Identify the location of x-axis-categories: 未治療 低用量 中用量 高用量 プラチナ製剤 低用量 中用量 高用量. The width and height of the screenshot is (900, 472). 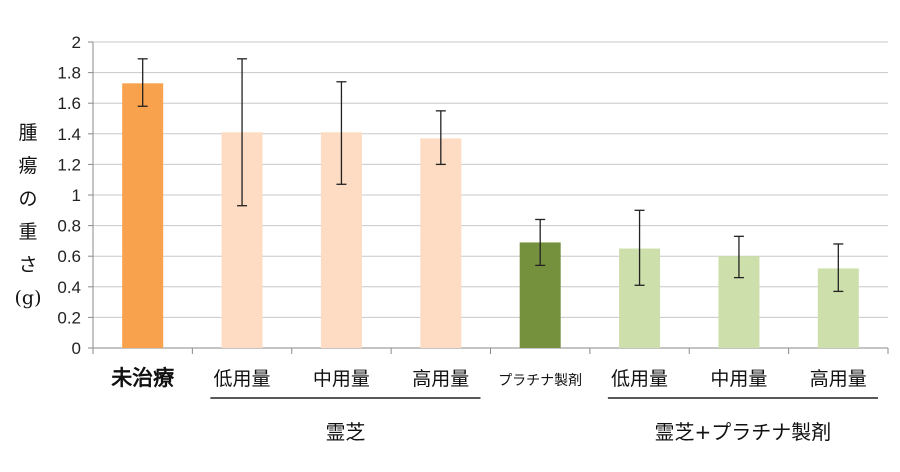
(489, 378).